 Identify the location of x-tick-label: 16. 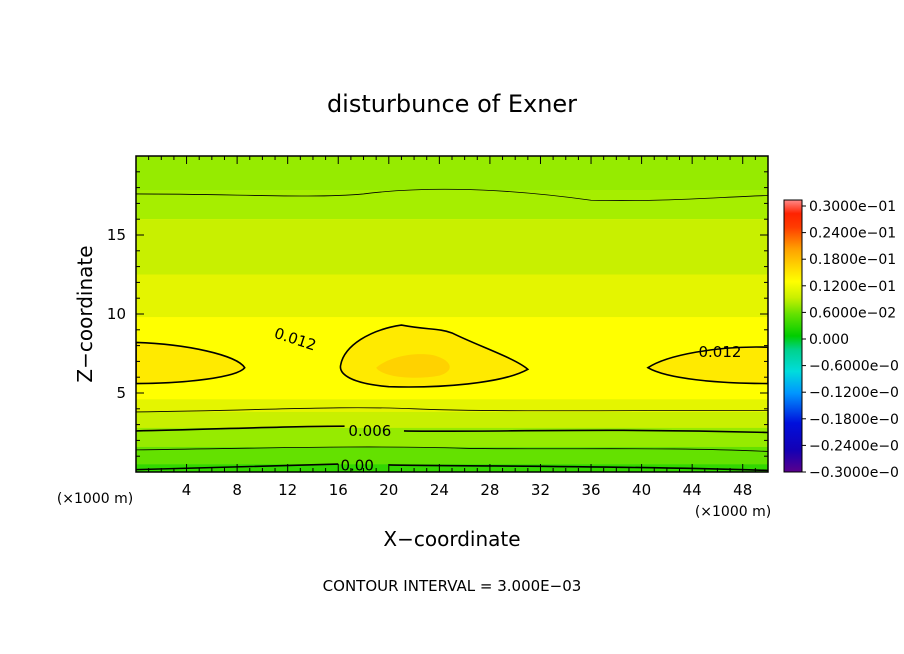
(338, 490).